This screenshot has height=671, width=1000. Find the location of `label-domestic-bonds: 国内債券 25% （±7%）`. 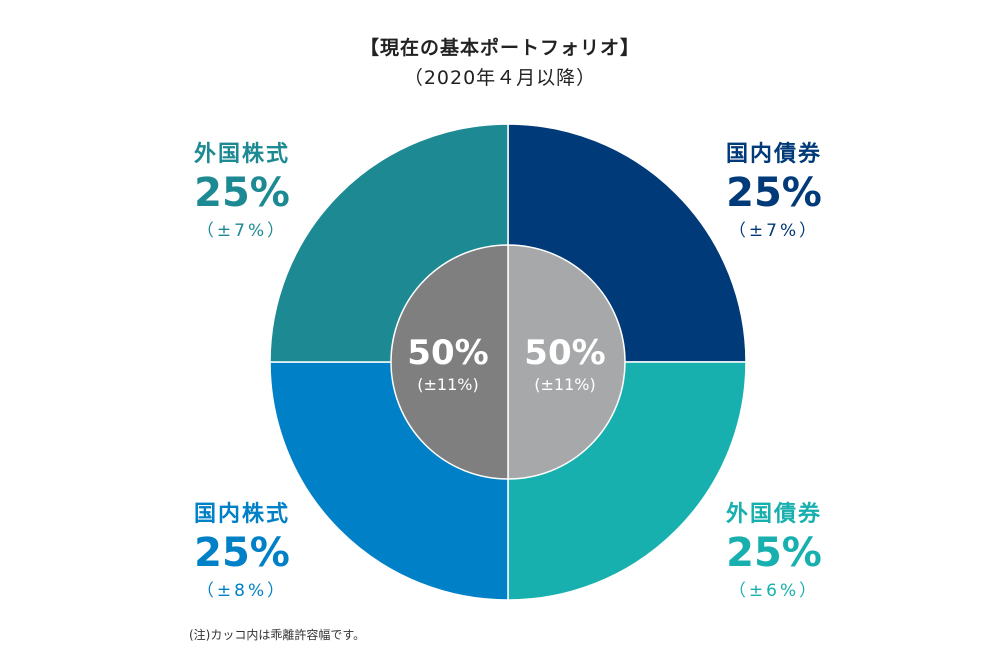

label-domestic-bonds: 国内債券 25% （±7%） is located at coordinates (774, 188).